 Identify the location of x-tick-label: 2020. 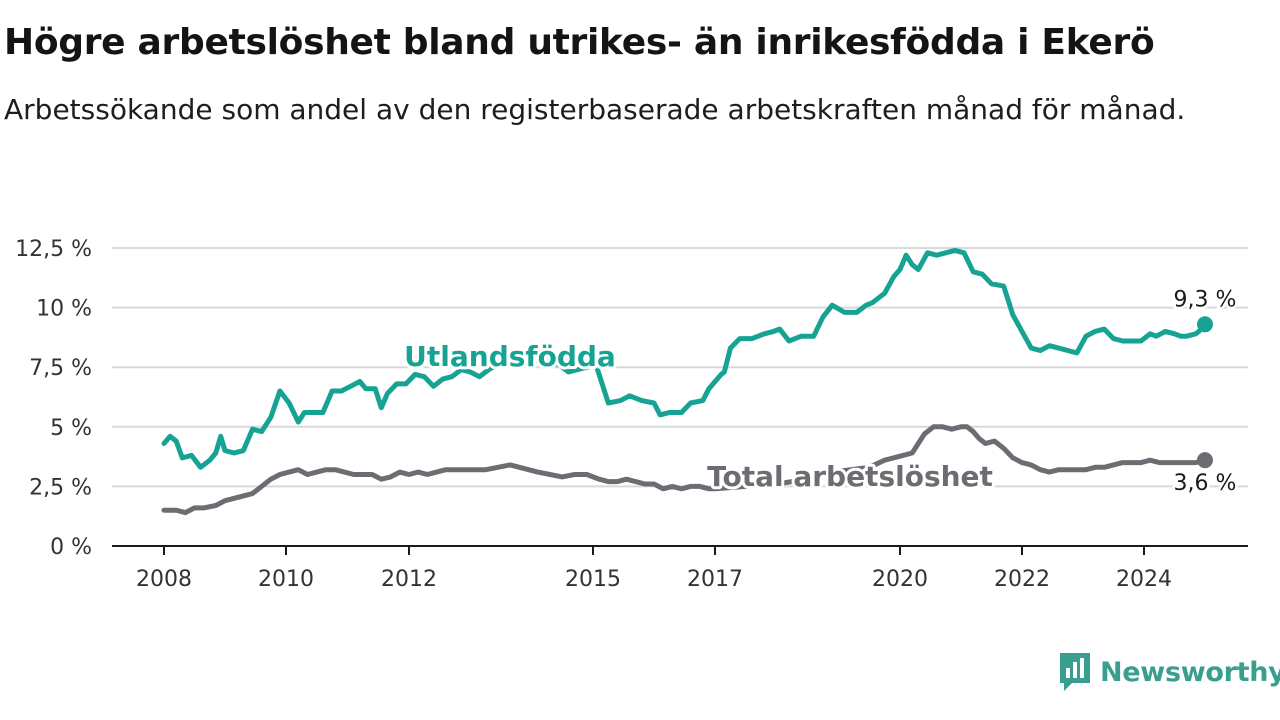
(900, 579).